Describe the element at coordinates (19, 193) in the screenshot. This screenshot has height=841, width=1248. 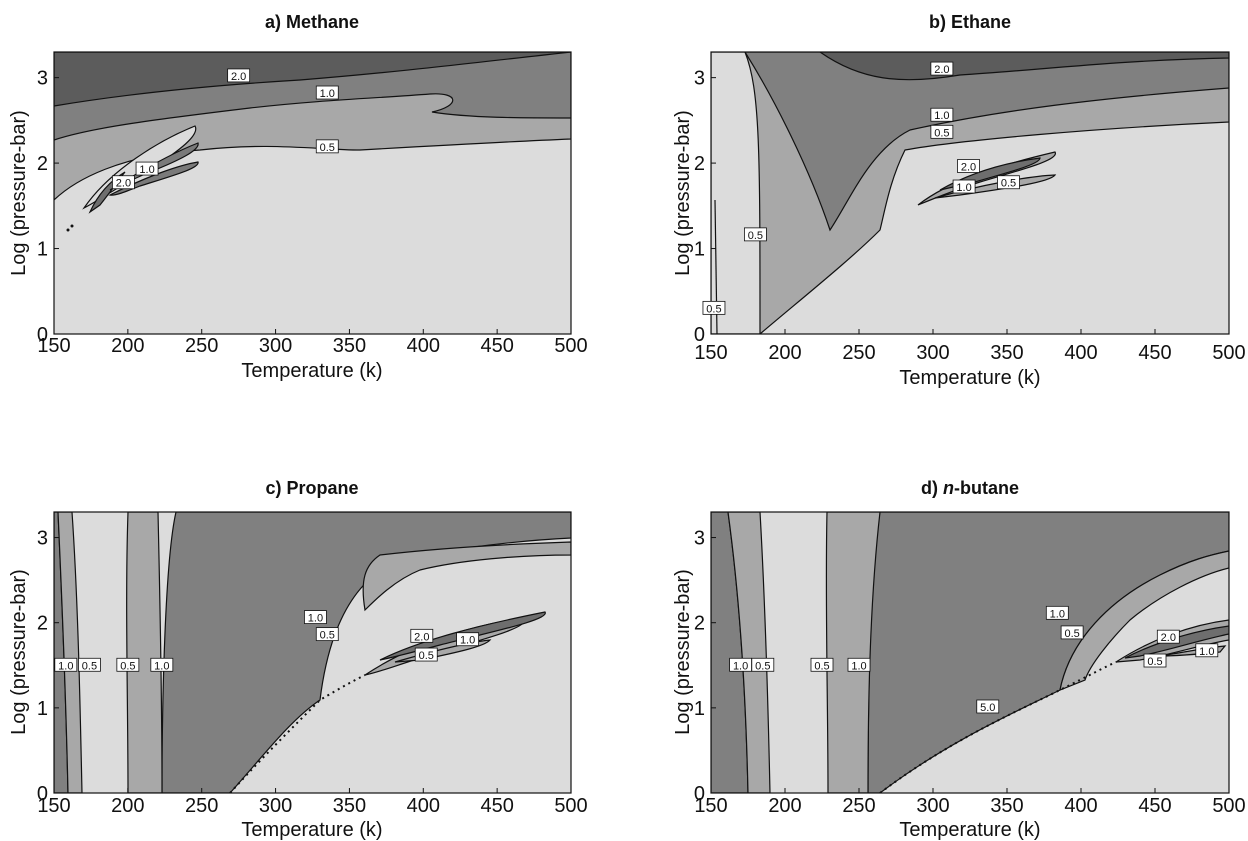
I see `panel-a-ylabel: Log (pressure-bar)` at that location.